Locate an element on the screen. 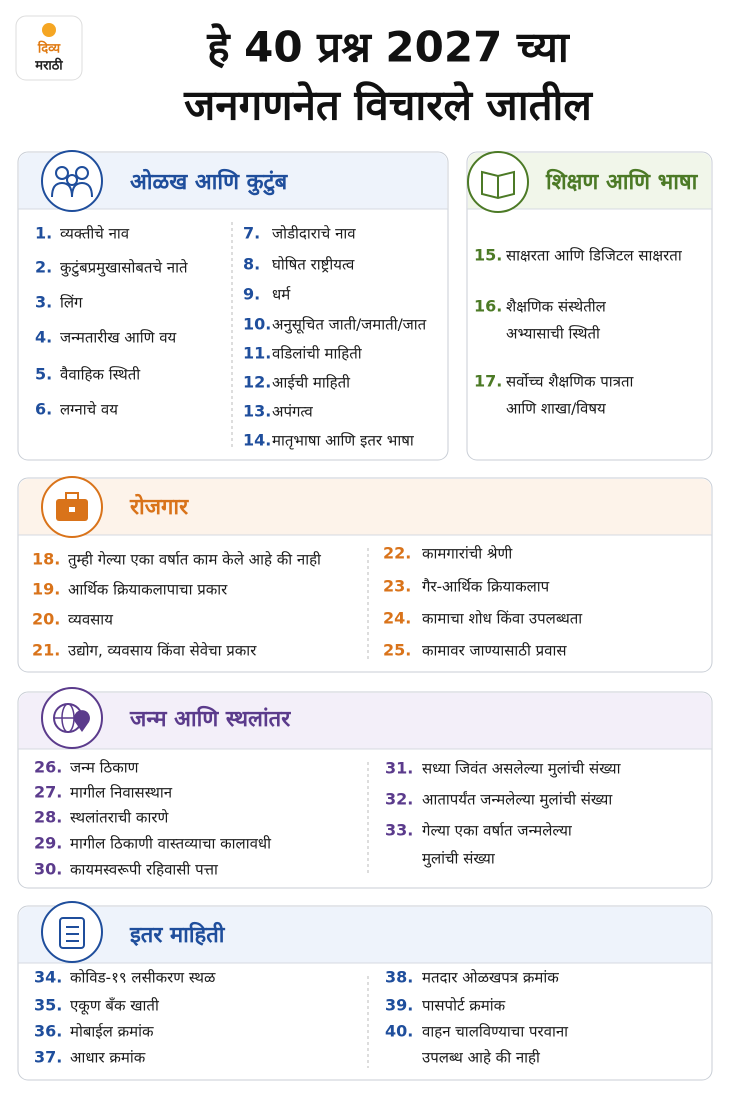  item-text: अभ्यासाची स्थिती is located at coordinates (553, 334).